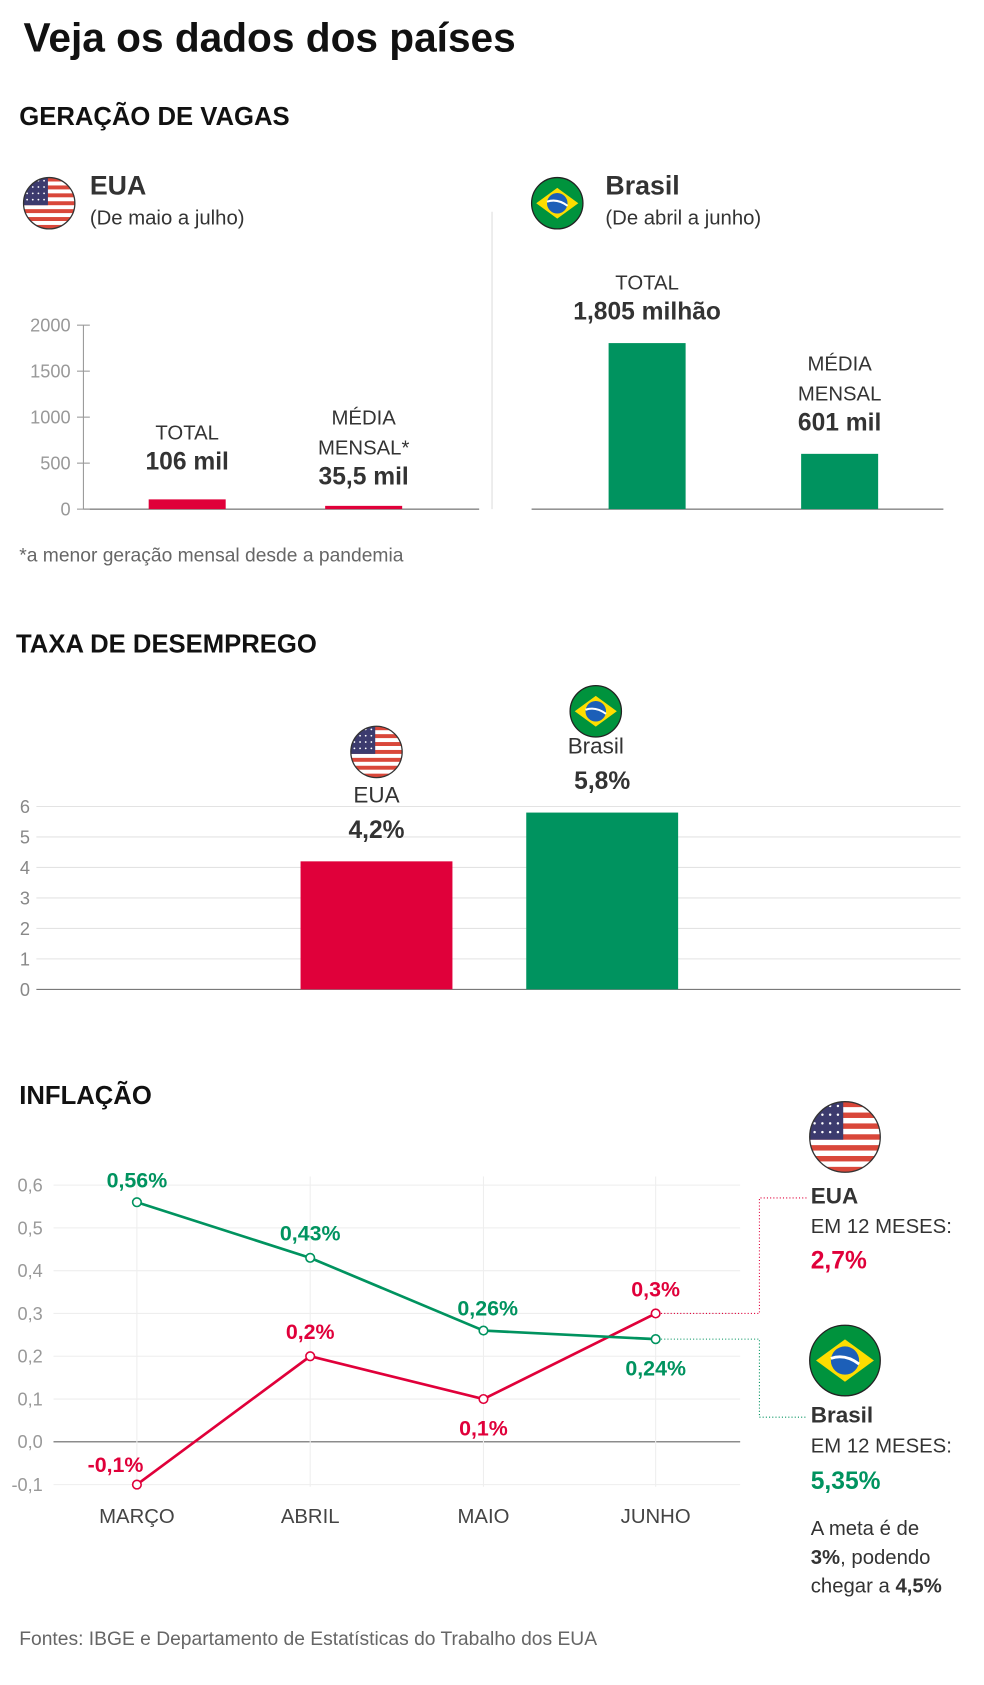 The height and width of the screenshot is (1685, 984). I want to click on y-tick-label: 0,3, so click(30, 1314).